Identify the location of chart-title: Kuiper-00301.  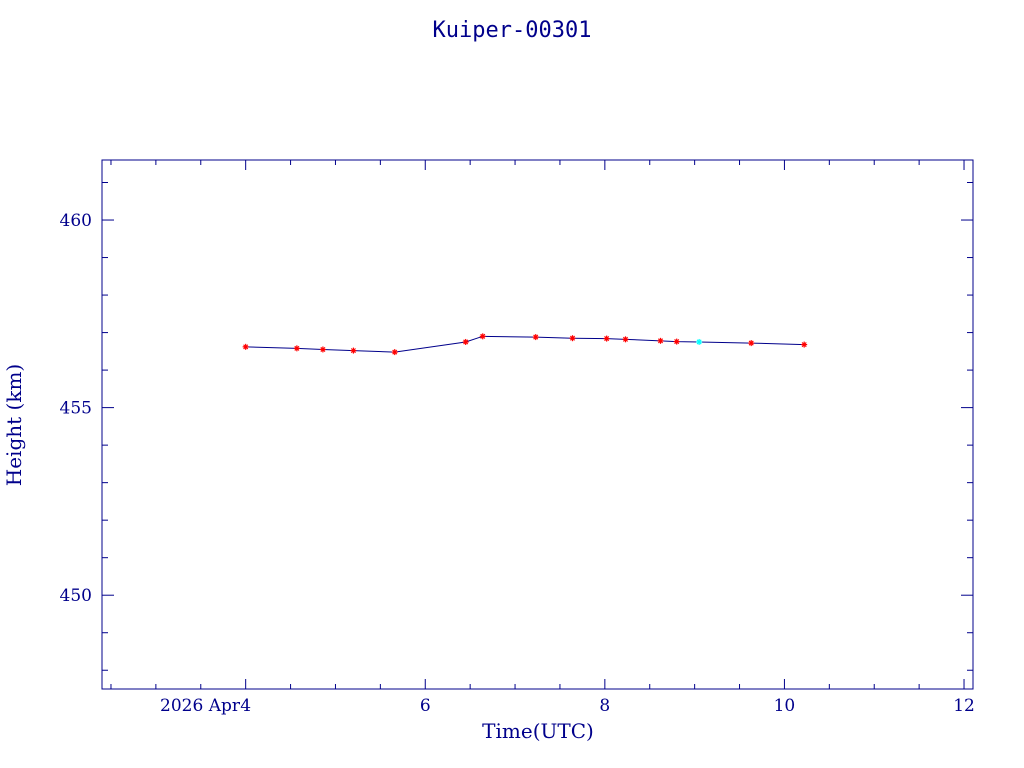
(512, 30).